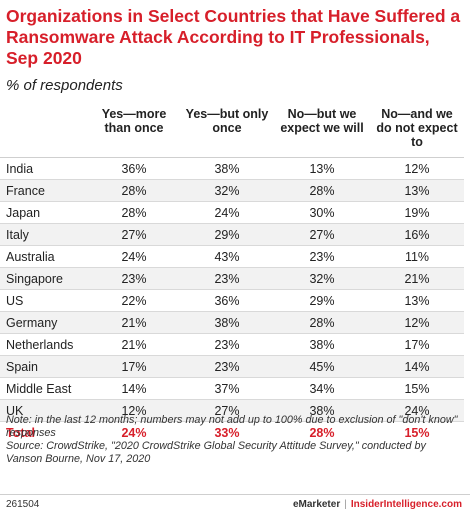  I want to click on value-cell: 34%, so click(322, 388).